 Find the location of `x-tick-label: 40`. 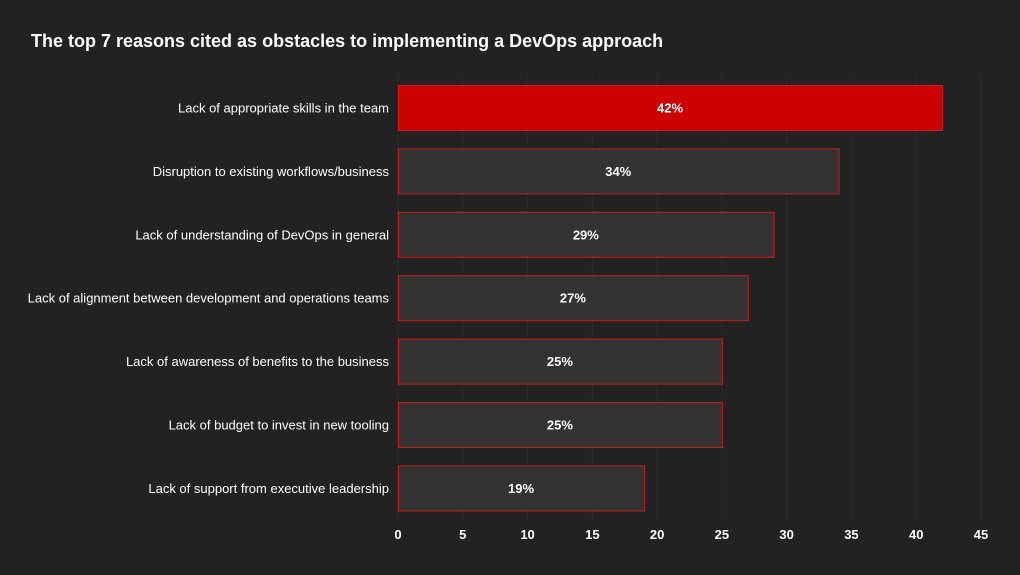

x-tick-label: 40 is located at coordinates (916, 534).